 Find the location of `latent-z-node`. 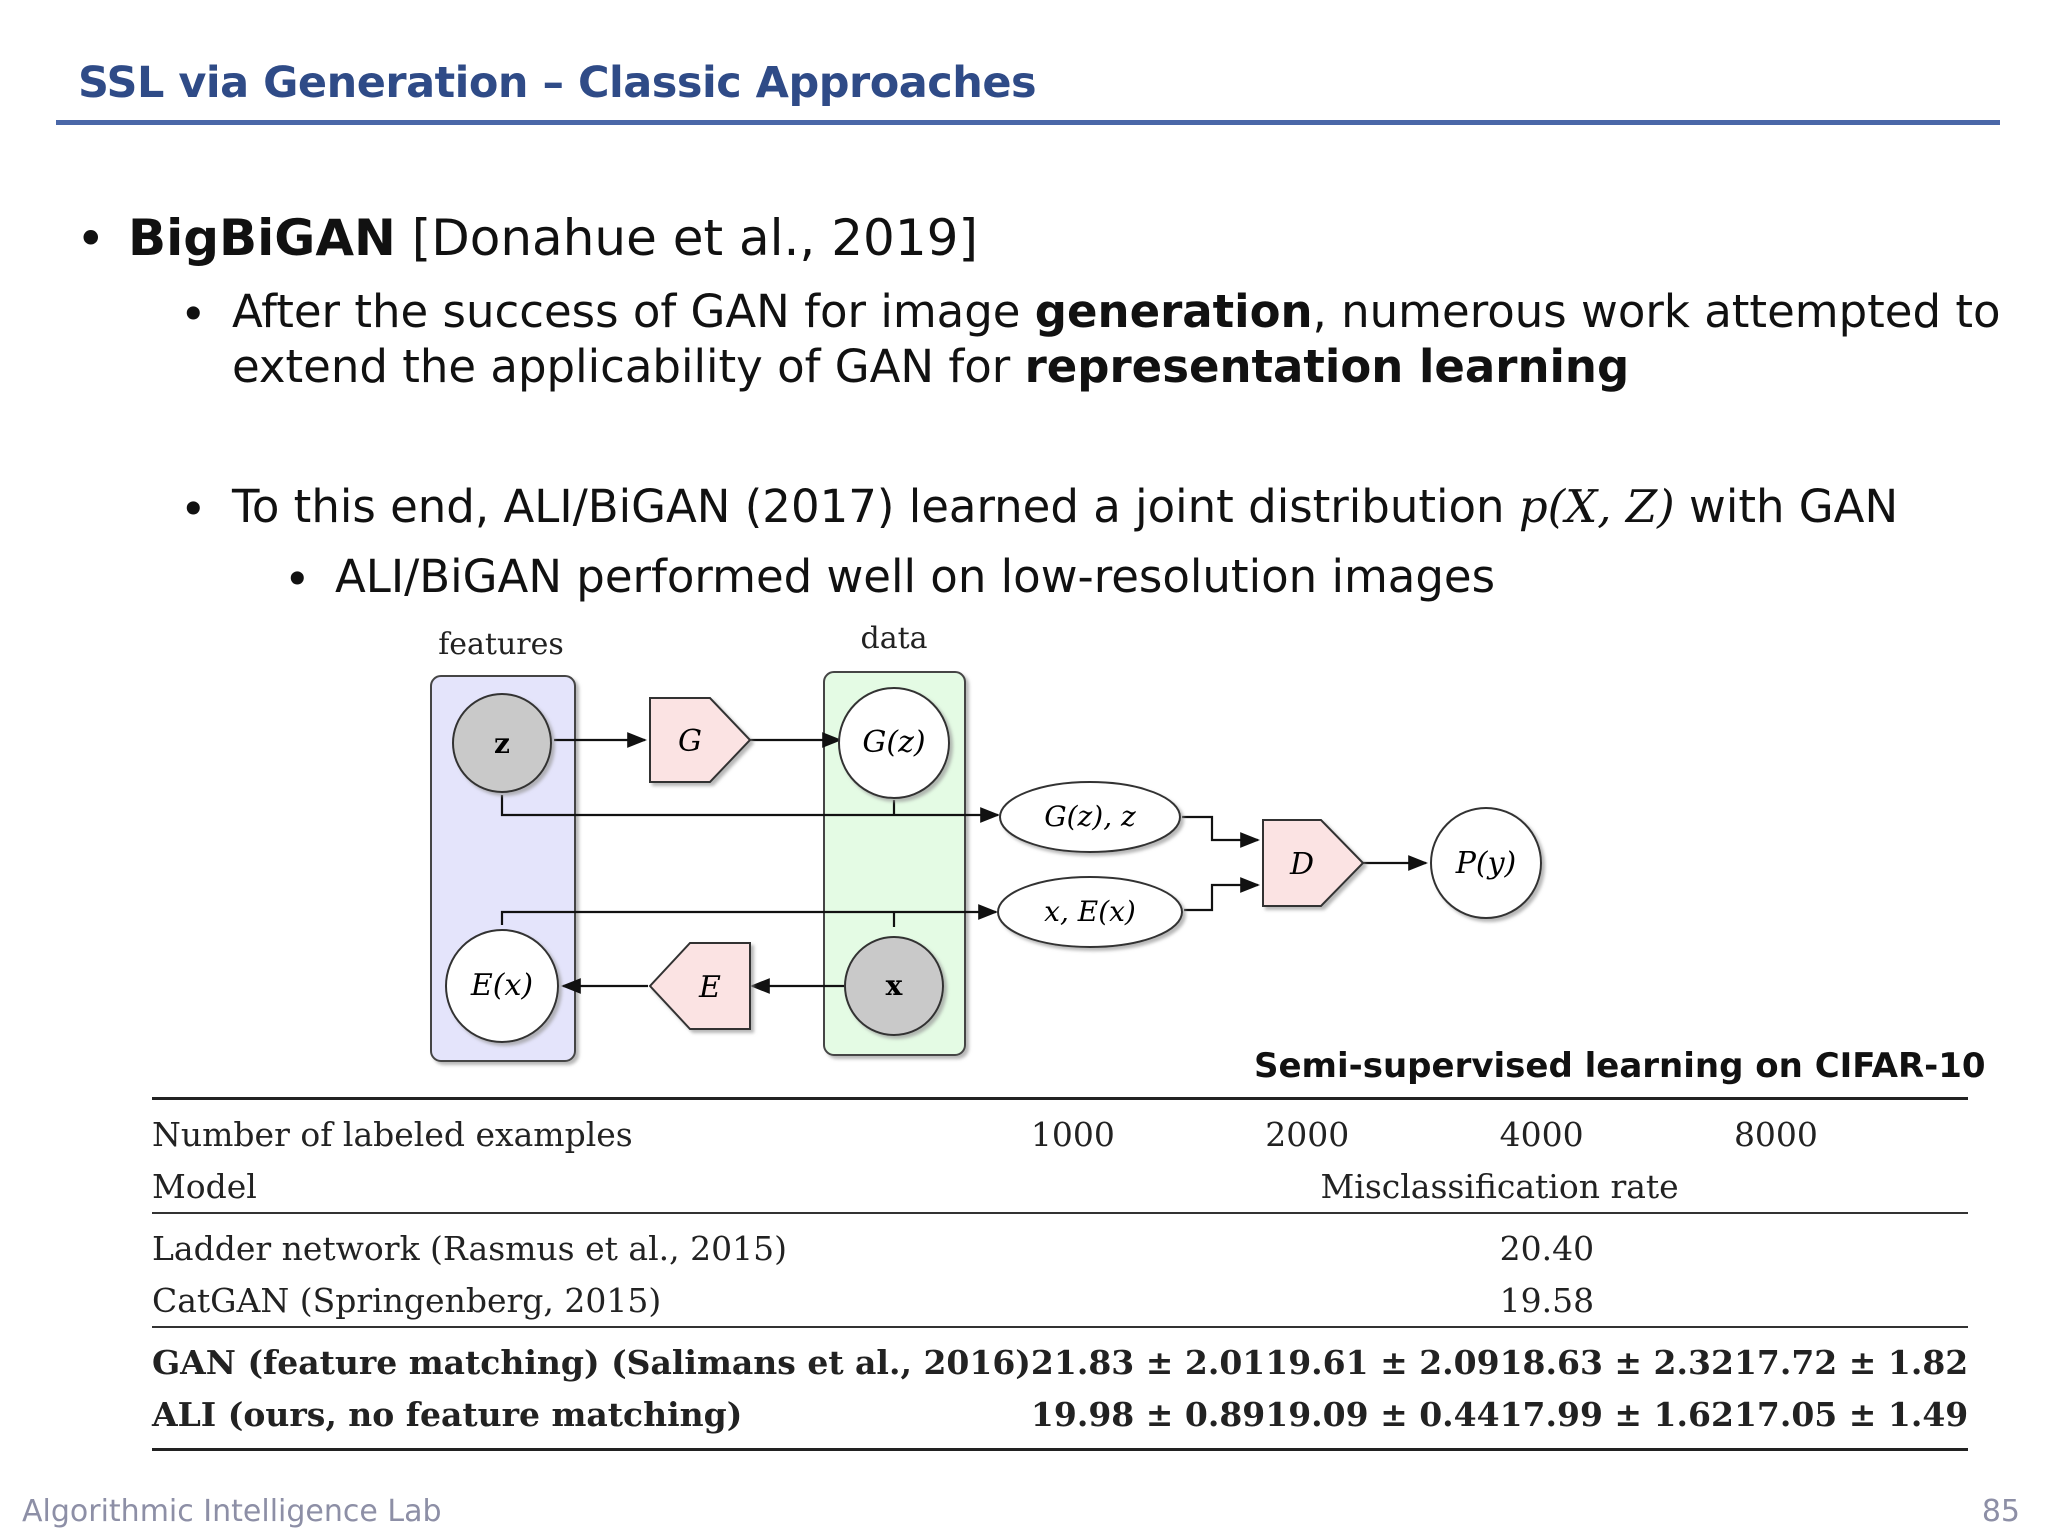

latent-z-node is located at coordinates (502, 743).